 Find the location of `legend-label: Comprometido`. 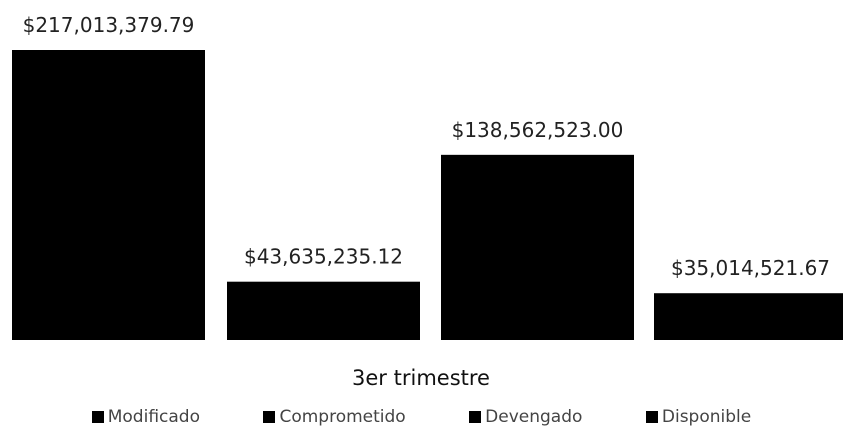

legend-label: Comprometido is located at coordinates (342, 417).